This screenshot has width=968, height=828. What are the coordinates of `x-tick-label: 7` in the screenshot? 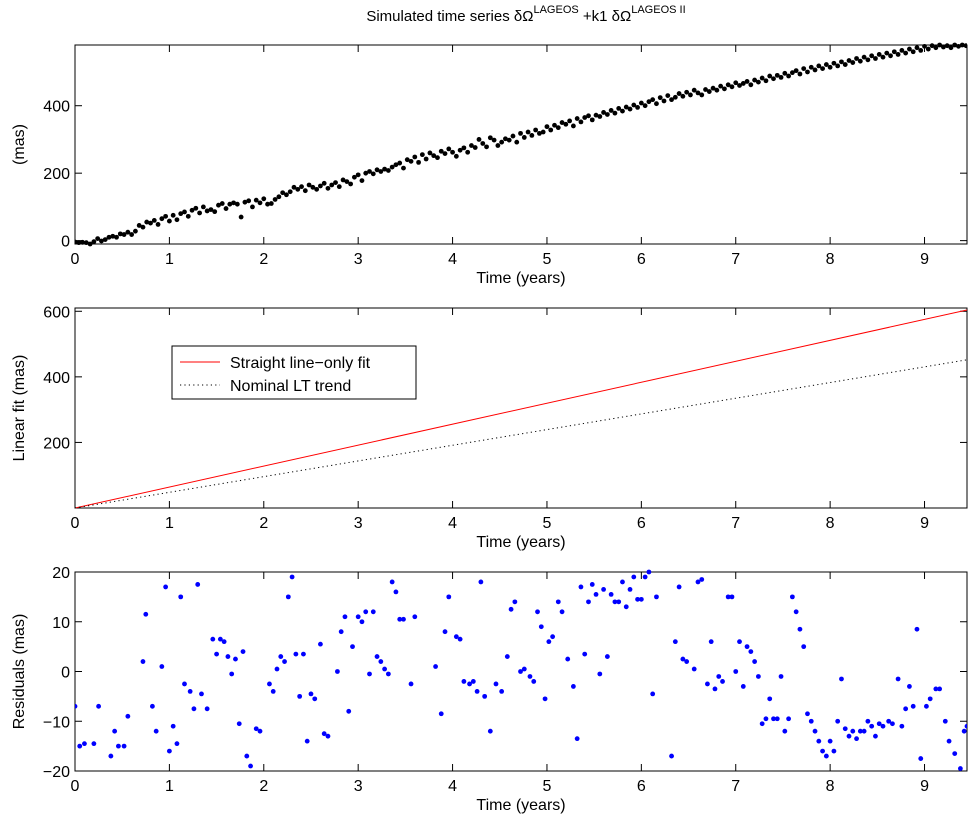 It's located at (735, 259).